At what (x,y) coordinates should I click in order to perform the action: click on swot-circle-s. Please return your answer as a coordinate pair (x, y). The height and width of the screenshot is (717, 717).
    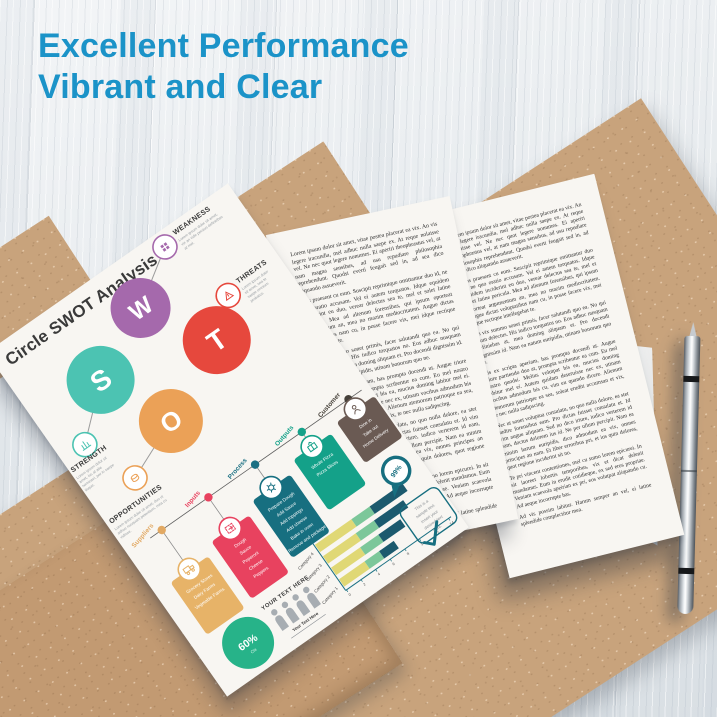
    Looking at the image, I should click on (100, 379).